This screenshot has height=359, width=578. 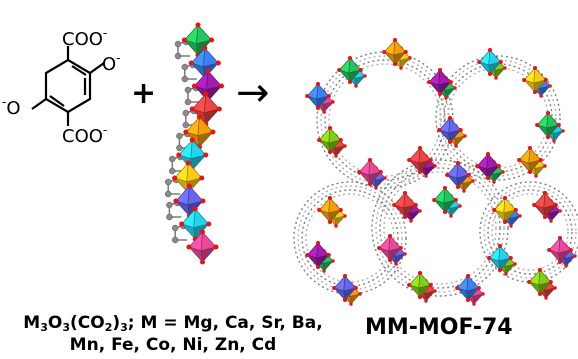 I want to click on bond-left, so click(x=39, y=104).